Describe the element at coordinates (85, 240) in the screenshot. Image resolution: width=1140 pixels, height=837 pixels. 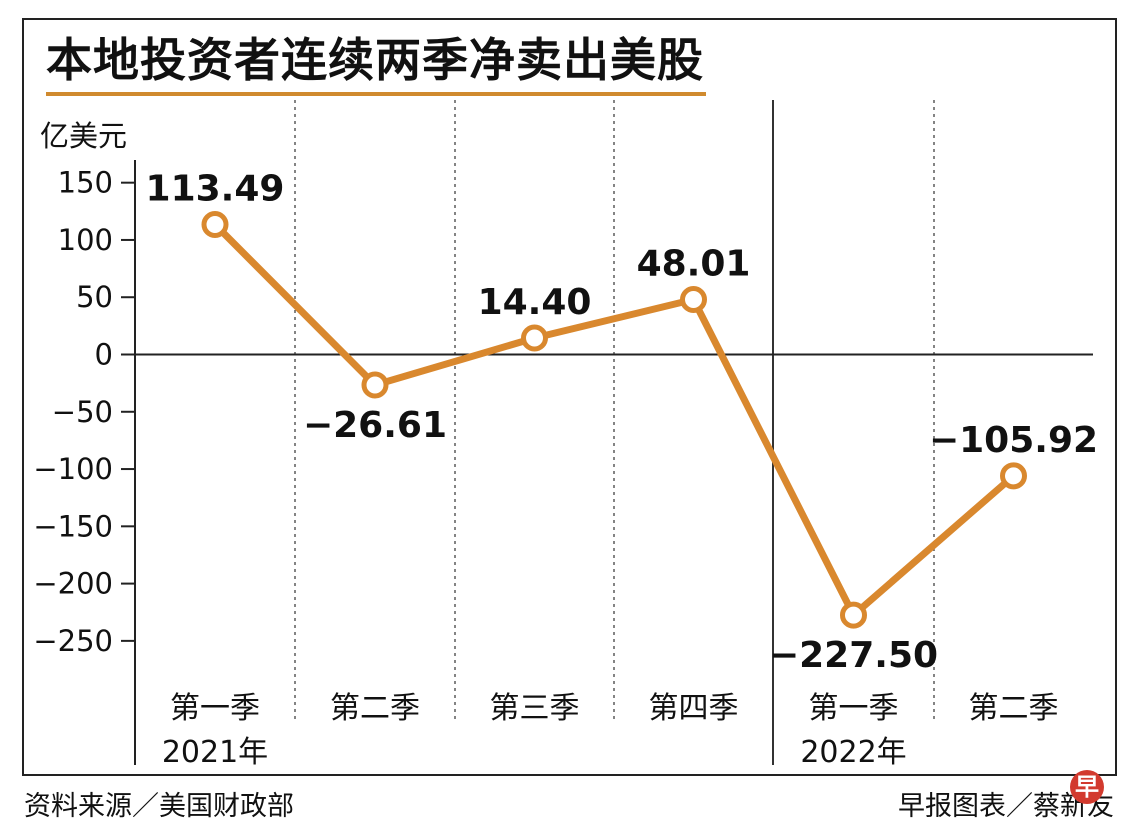
I see `y-tick-label: 100` at that location.